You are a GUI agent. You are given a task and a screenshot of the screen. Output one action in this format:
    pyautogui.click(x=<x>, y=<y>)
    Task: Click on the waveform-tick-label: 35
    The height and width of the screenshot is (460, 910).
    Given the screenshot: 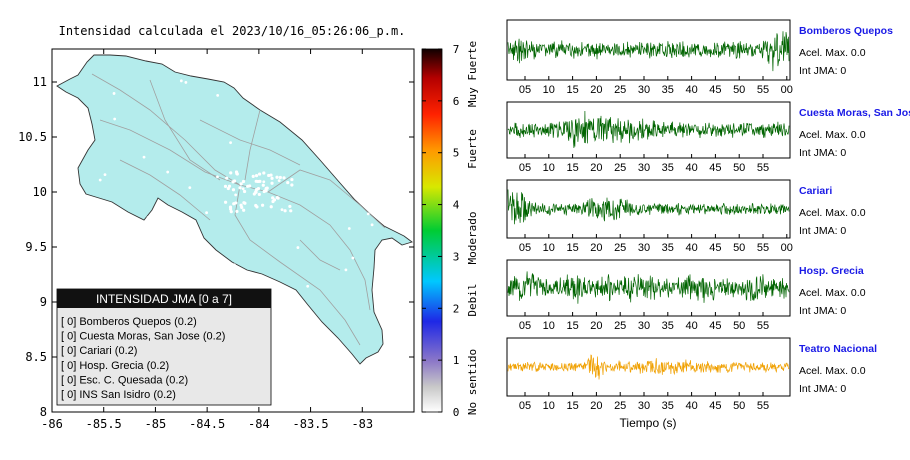 What is the action you would take?
    pyautogui.click(x=668, y=168)
    